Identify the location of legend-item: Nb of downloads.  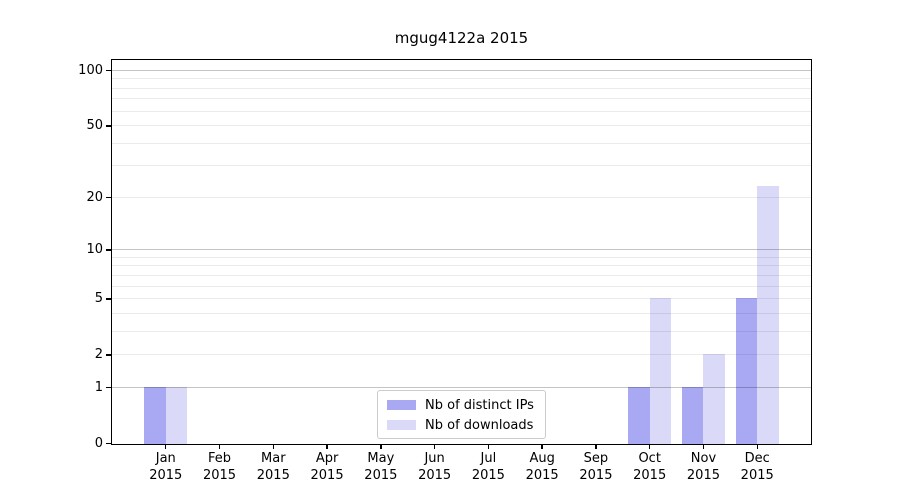
(461, 425).